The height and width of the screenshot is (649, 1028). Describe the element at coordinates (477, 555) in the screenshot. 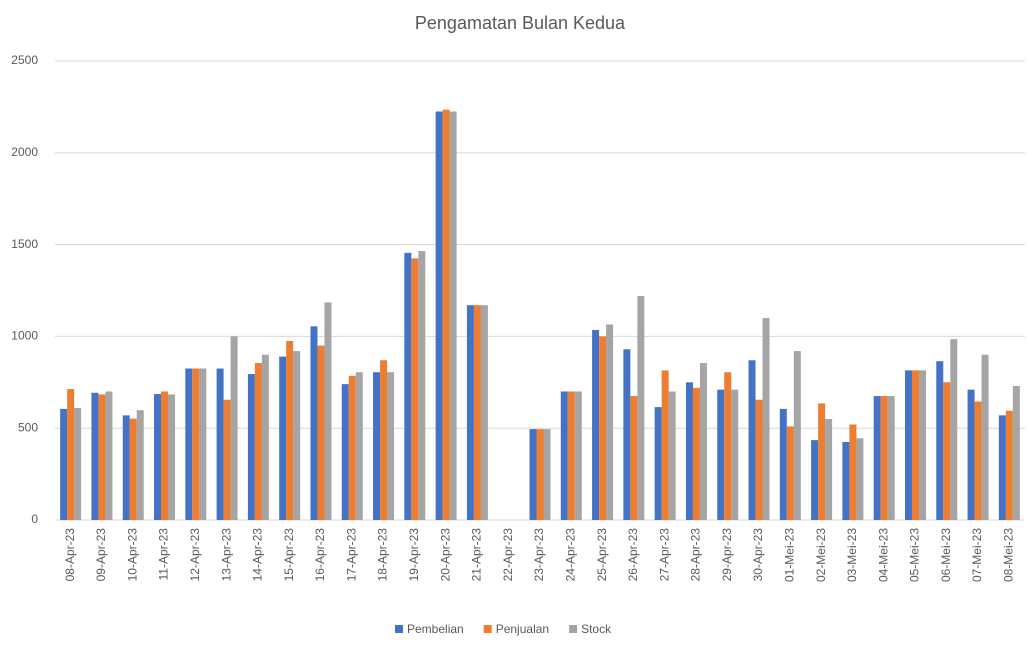

I see `x-tick-label: 21-Apr-23` at that location.